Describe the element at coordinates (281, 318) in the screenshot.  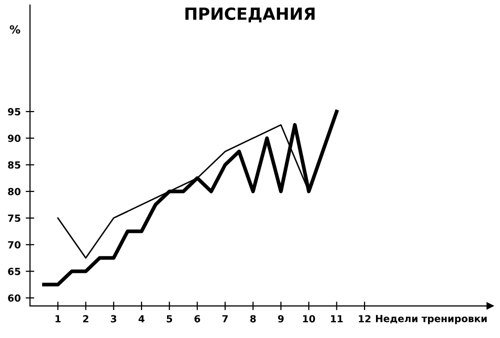
I see `x-tick-label: 9` at that location.